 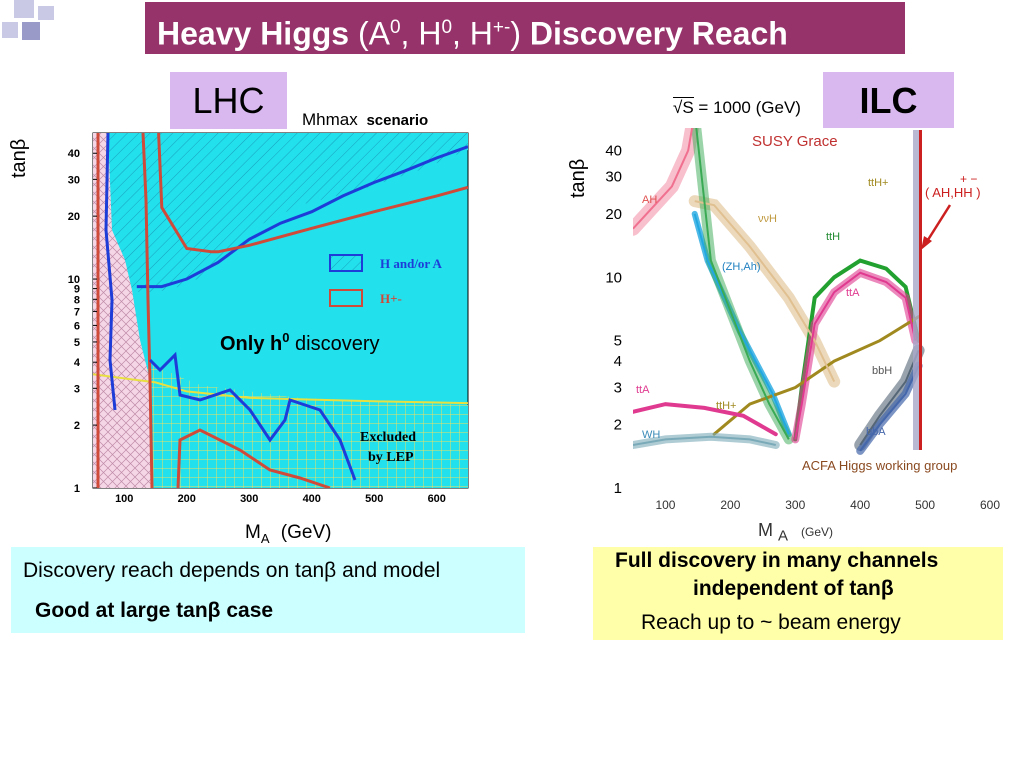 What do you see at coordinates (386, 280) in the screenshot?
I see `lhc-legend: H and/or A H+-` at bounding box center [386, 280].